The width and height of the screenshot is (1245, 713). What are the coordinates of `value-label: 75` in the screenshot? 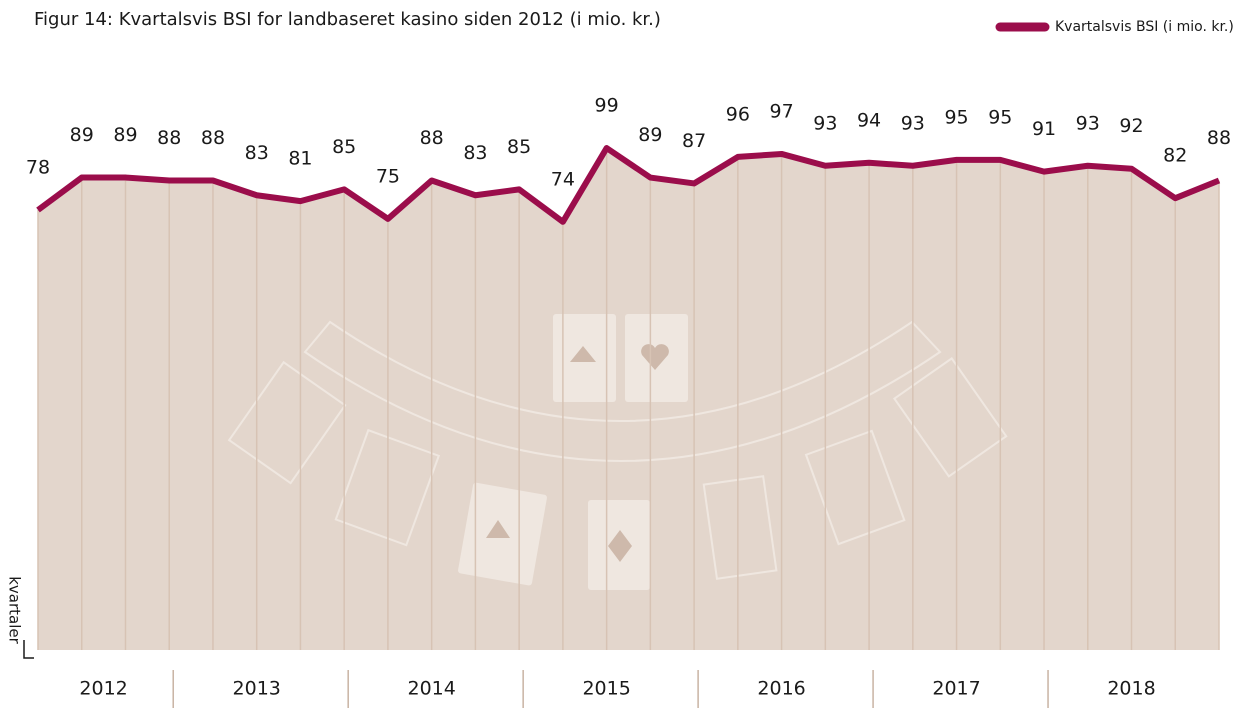 It's located at (388, 176).